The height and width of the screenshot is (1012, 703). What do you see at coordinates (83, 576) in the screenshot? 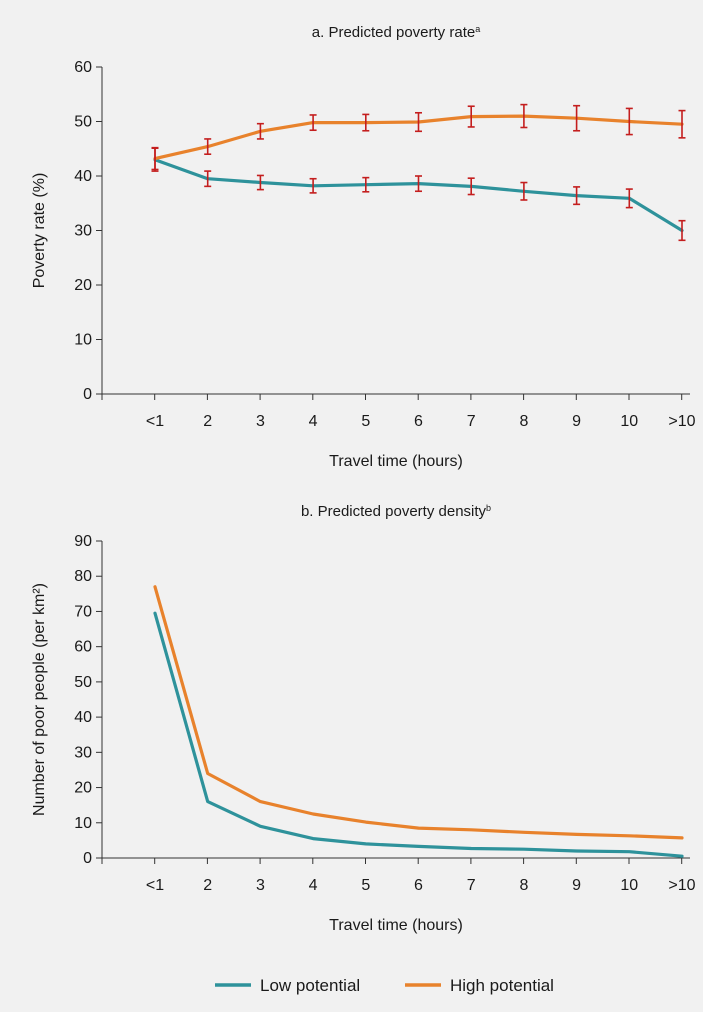
I see `y-tick-label: 80` at bounding box center [83, 576].